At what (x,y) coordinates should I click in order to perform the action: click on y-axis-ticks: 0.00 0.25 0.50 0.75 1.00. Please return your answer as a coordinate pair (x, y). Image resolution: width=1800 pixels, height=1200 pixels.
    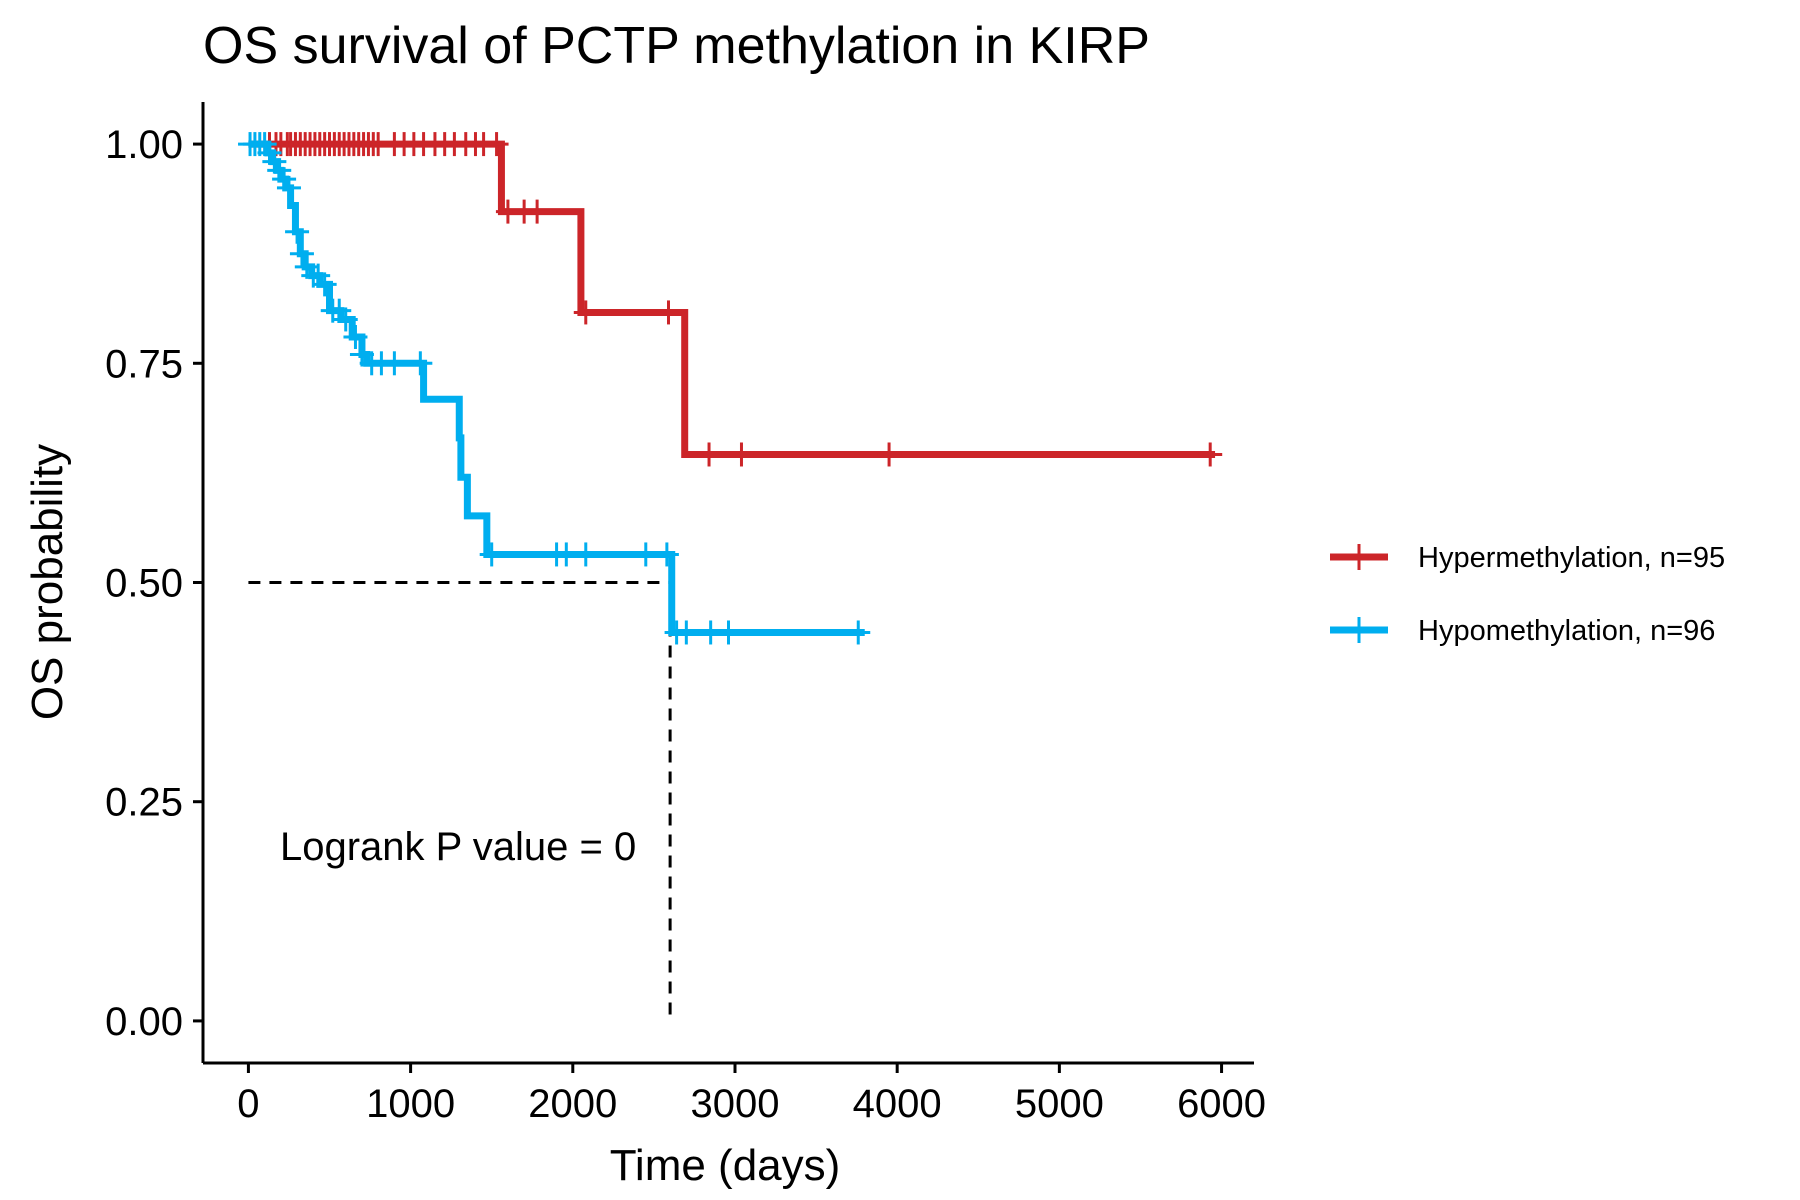
    Looking at the image, I should click on (154, 583).